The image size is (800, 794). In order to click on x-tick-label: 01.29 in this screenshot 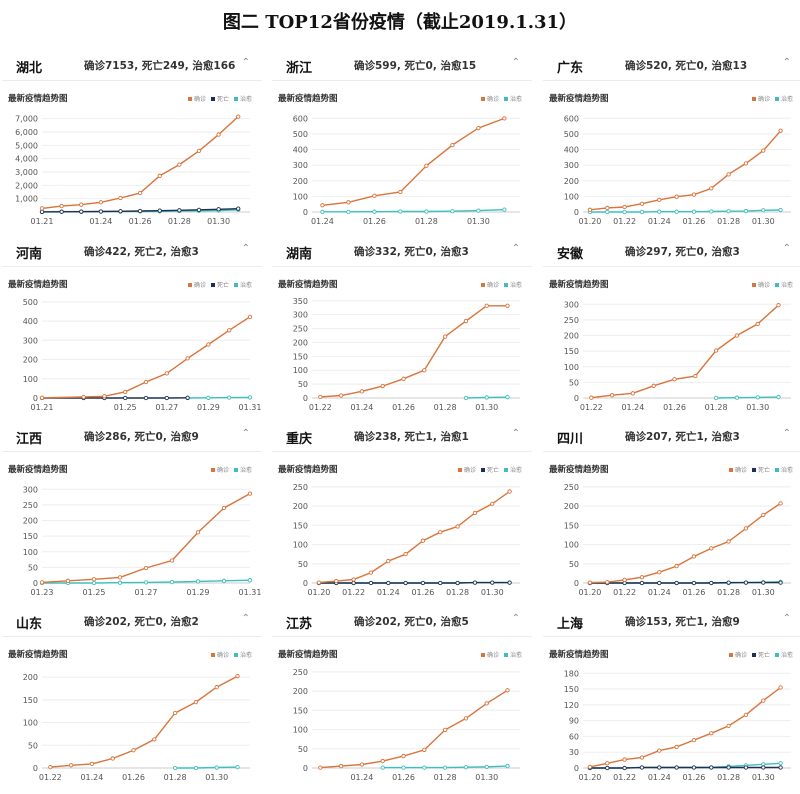, I will do `click(208, 407)`.